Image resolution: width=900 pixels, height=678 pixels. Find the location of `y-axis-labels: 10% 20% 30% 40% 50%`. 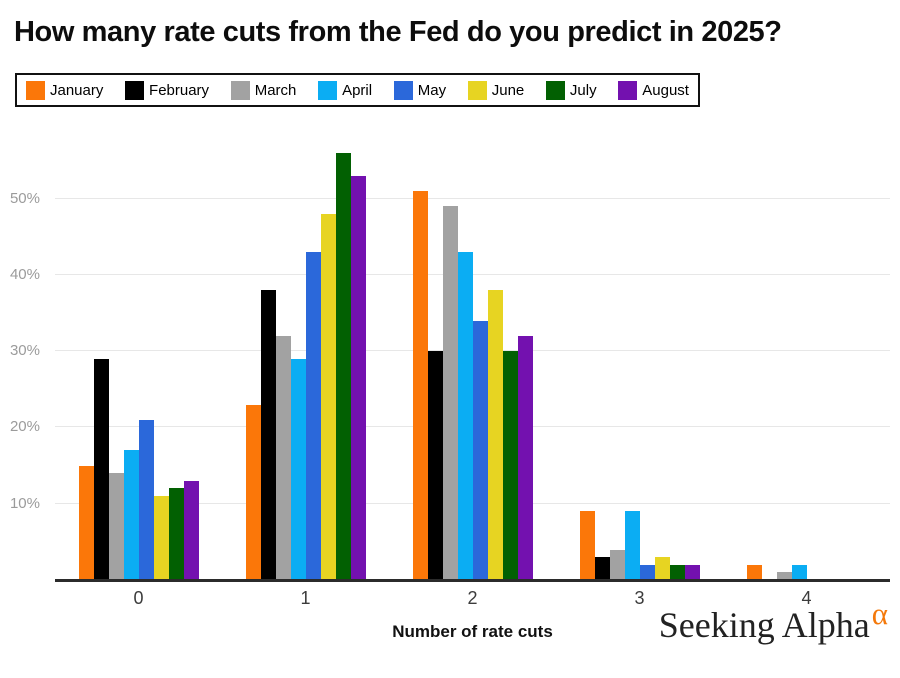

y-axis-labels: 10% 20% 30% 40% 50% is located at coordinates (23, 355).